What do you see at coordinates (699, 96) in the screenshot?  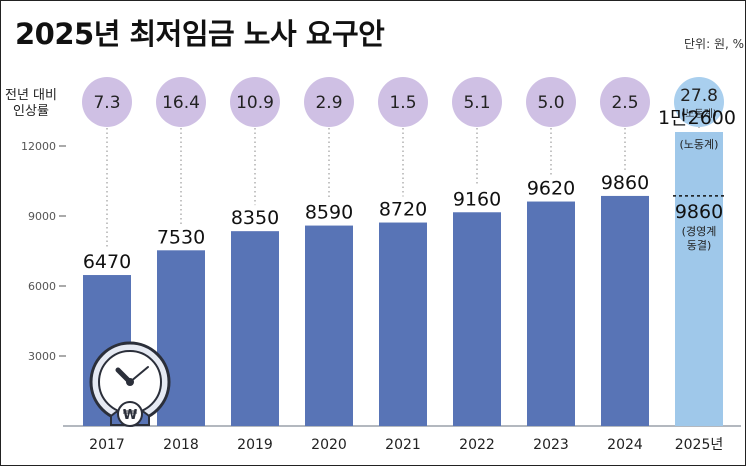 I see `rate-label: 27.8` at bounding box center [699, 96].